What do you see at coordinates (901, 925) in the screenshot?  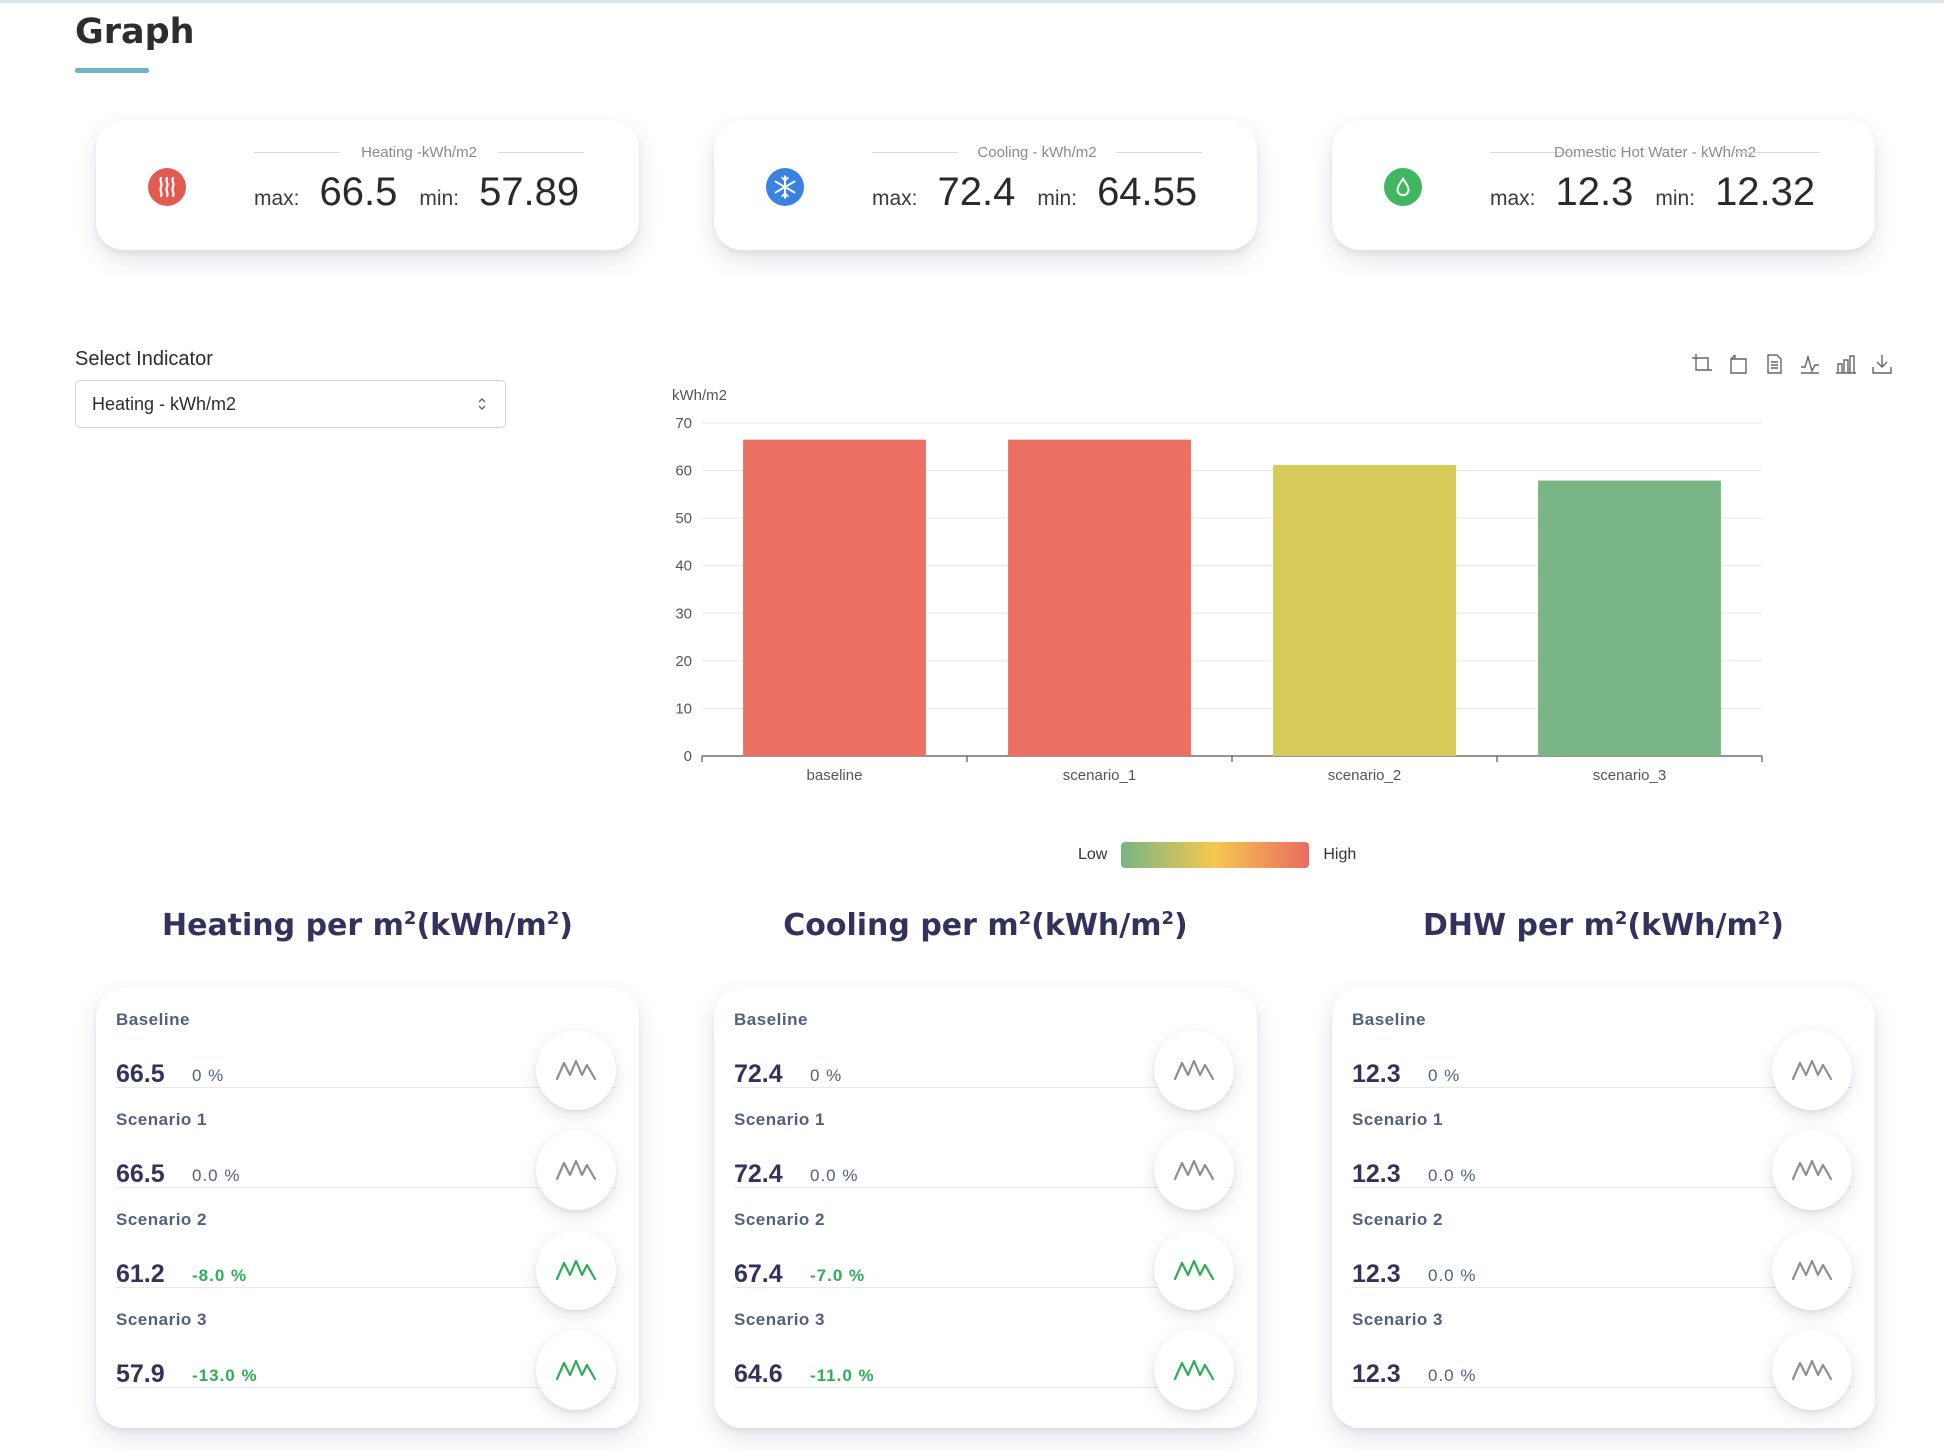 I see `section-title-text: Cooling per m` at bounding box center [901, 925].